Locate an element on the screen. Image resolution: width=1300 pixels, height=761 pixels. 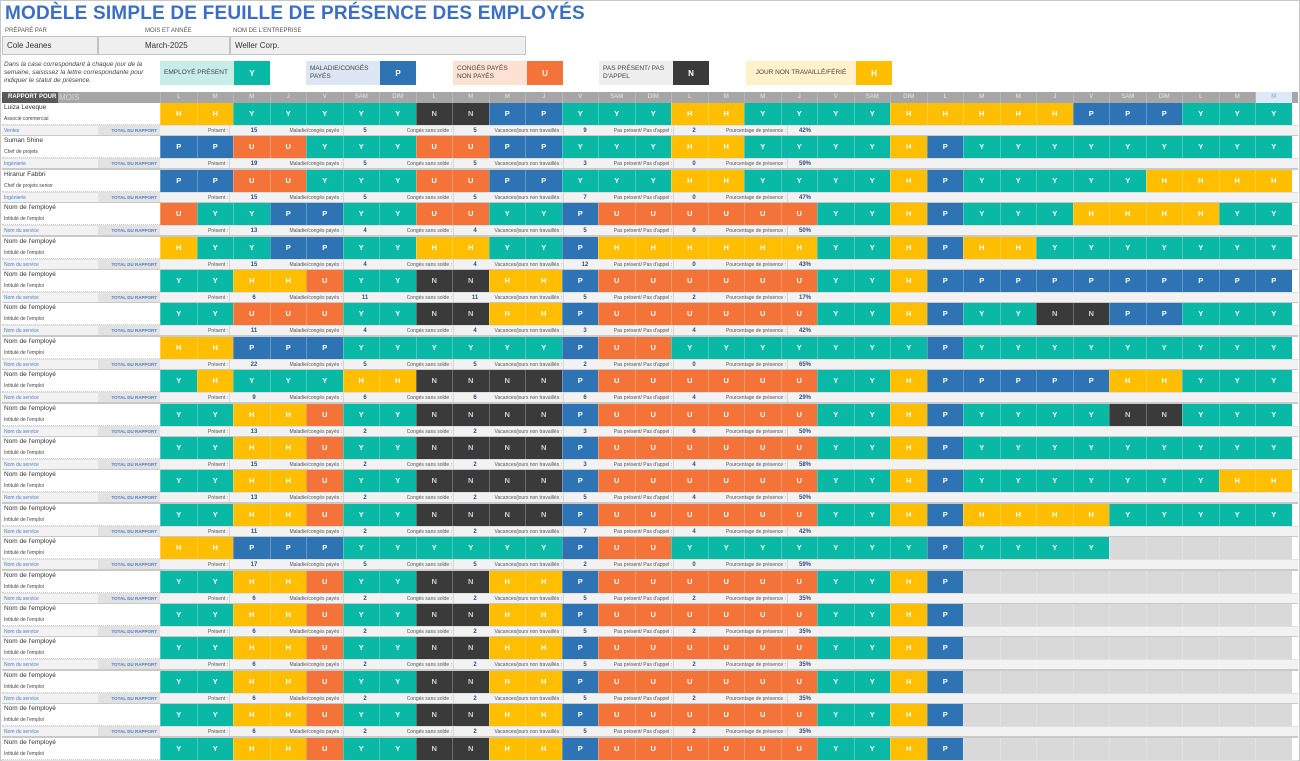
employee-job-title: Associé commercial is located at coordinates (26, 119).